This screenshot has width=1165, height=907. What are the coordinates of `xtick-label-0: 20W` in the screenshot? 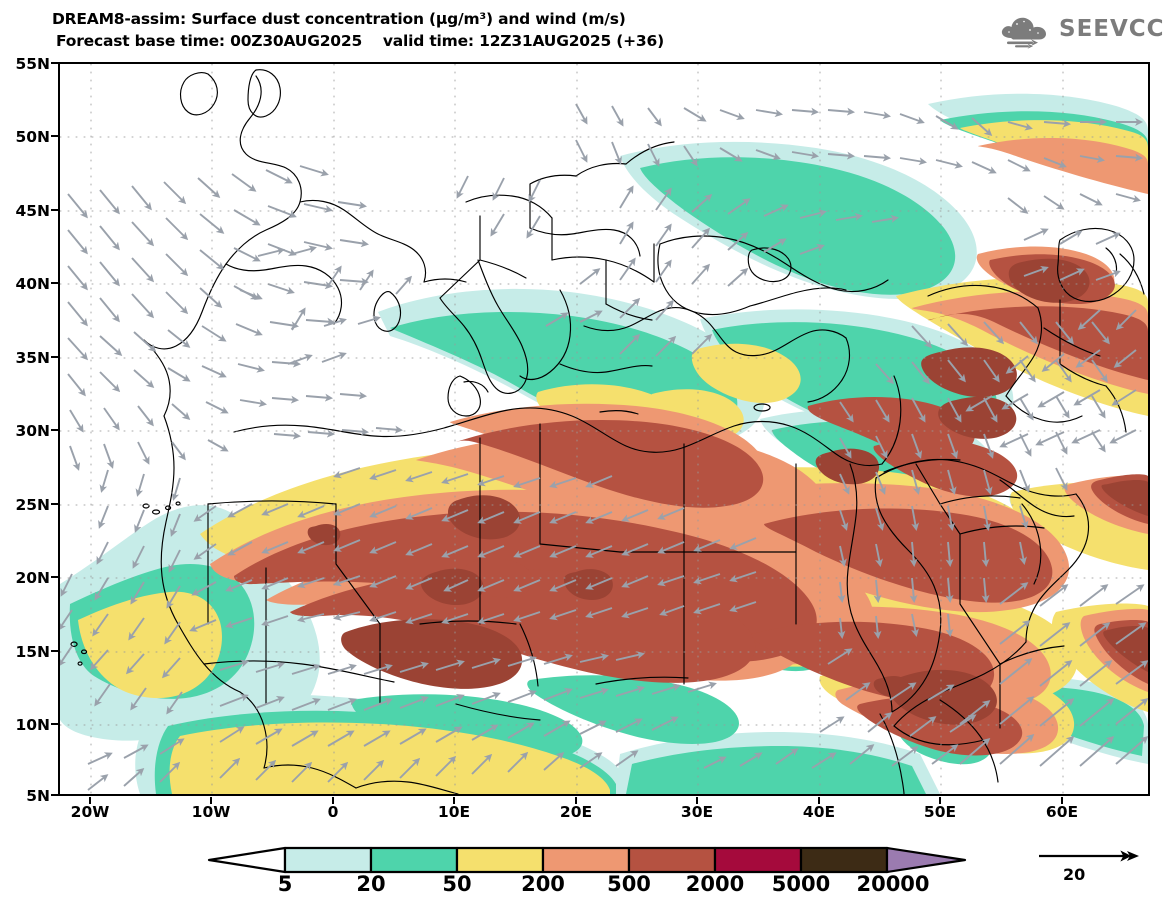 It's located at (90, 812).